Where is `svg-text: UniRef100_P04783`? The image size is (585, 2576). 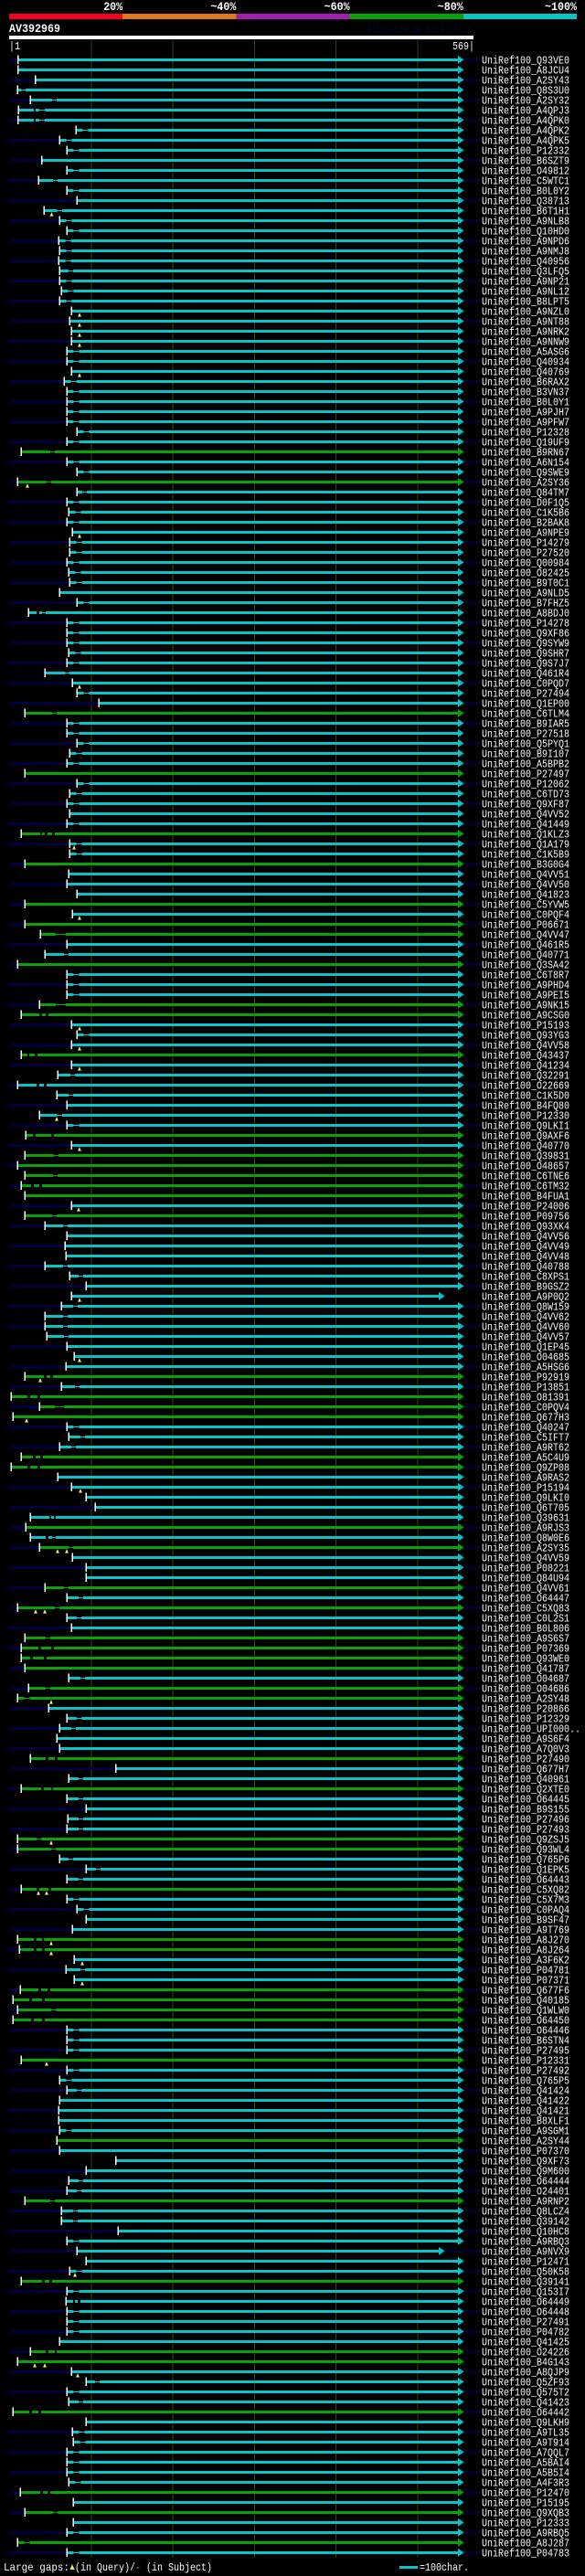
svg-text: UniRef100_P04783 is located at coordinates (525, 2553).